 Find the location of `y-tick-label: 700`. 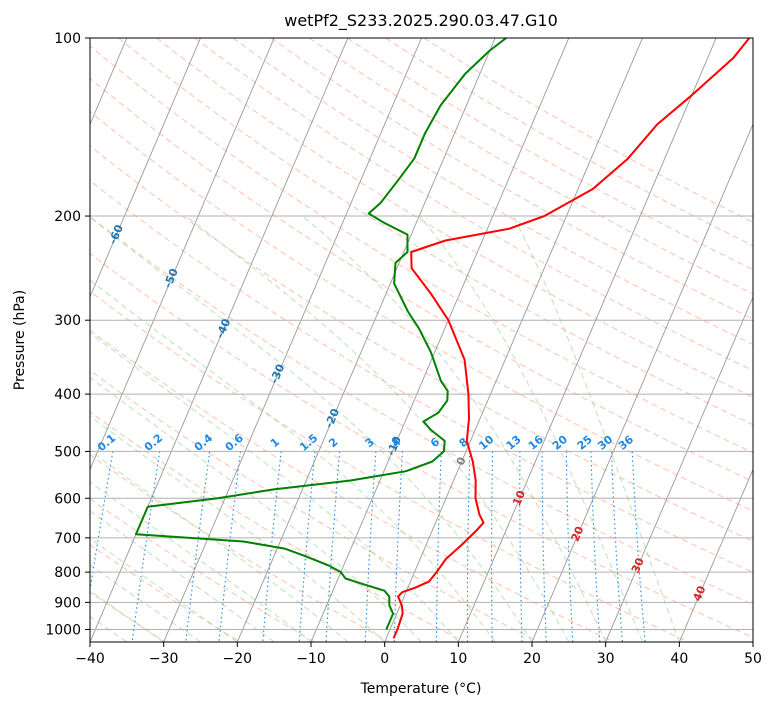

y-tick-label: 700 is located at coordinates (67, 539).